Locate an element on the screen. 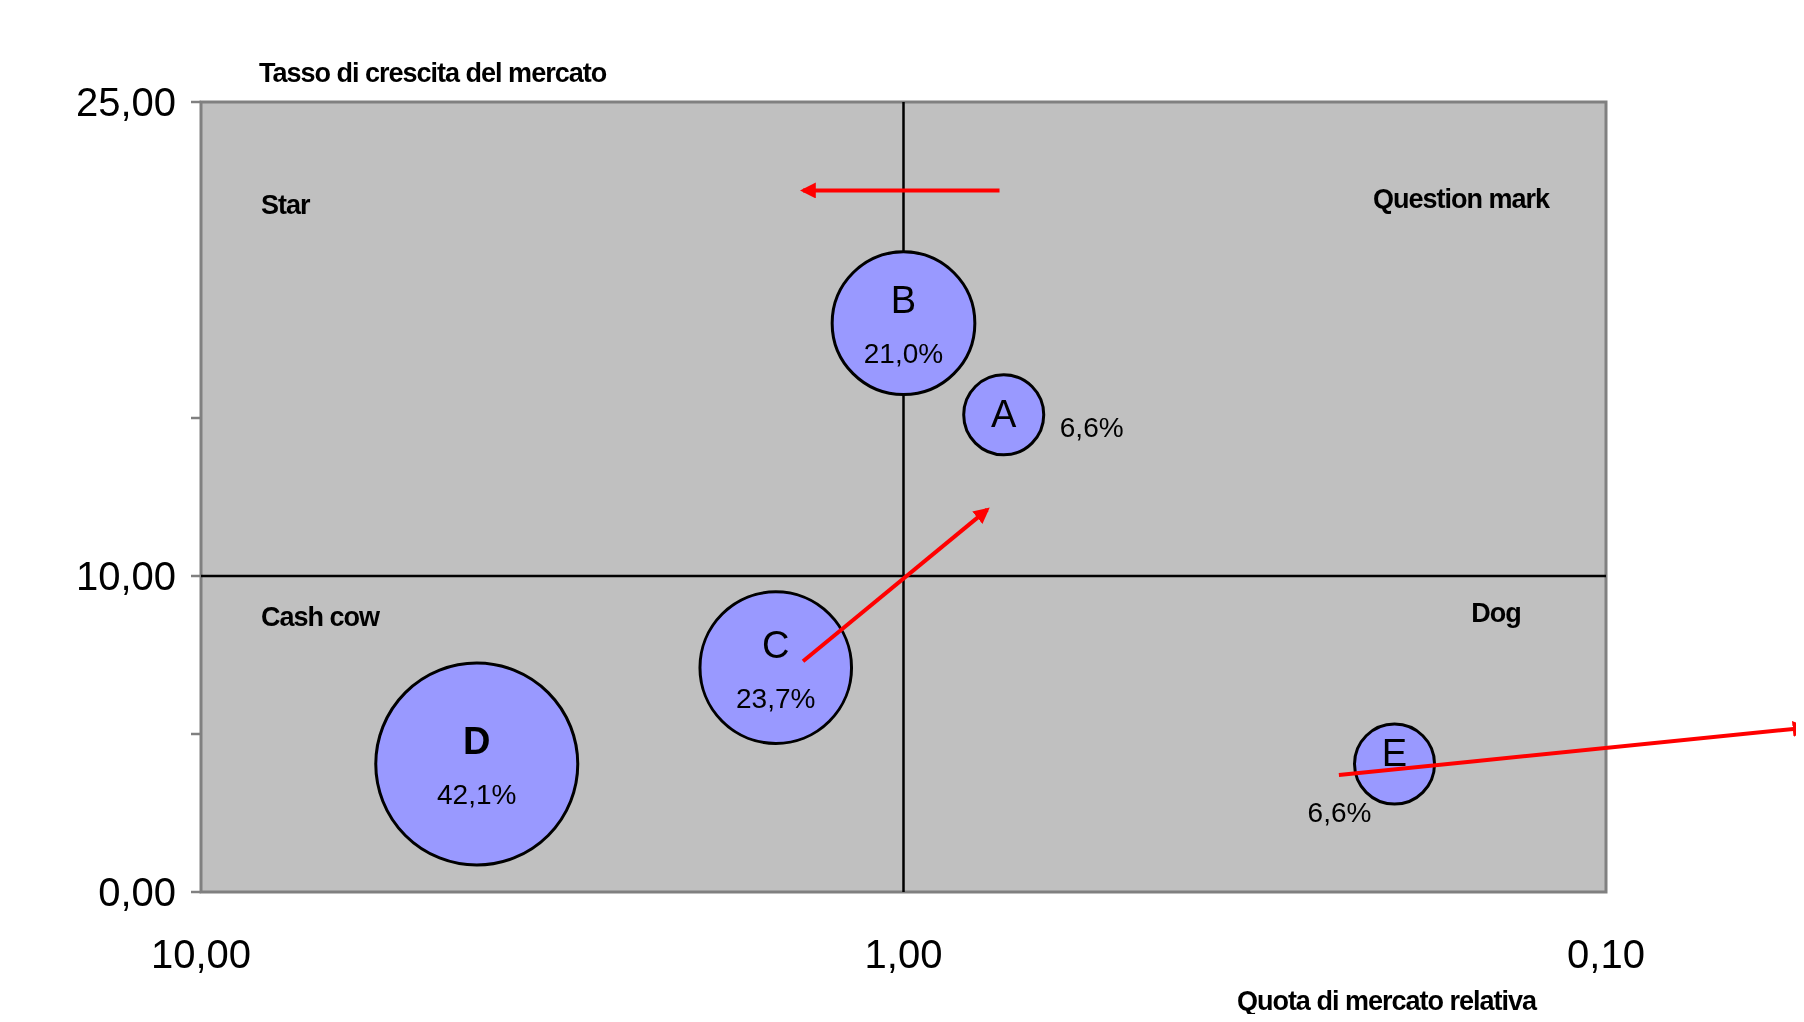 The width and height of the screenshot is (1804, 1022). series-label: D is located at coordinates (477, 741).